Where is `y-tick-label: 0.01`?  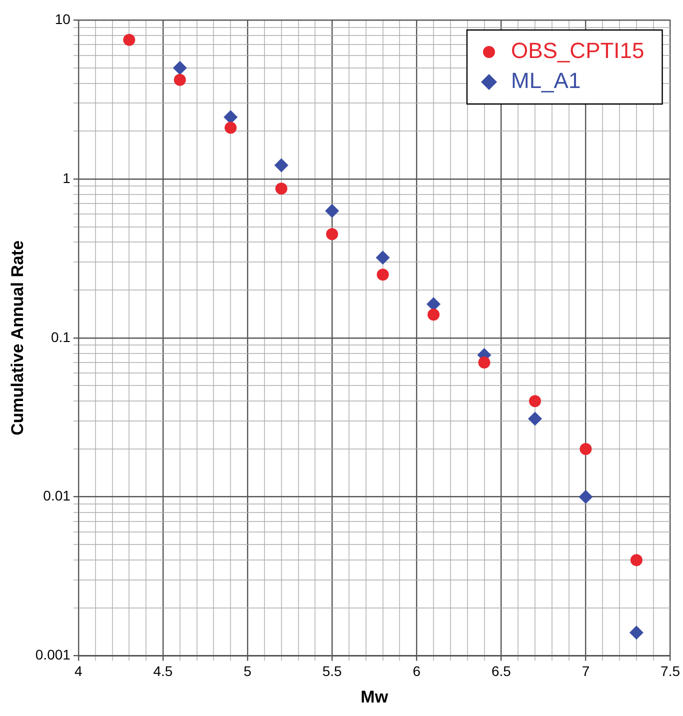
y-tick-label: 0.01 is located at coordinates (57, 496).